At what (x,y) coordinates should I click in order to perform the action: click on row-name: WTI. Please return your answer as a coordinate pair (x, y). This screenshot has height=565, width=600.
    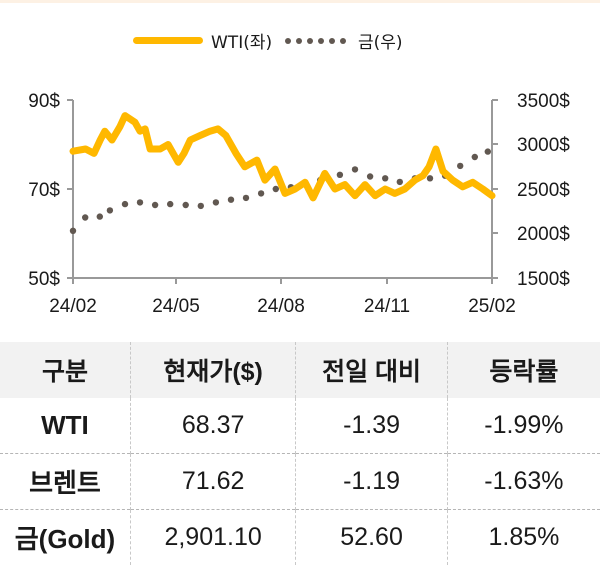
    Looking at the image, I should click on (65, 426).